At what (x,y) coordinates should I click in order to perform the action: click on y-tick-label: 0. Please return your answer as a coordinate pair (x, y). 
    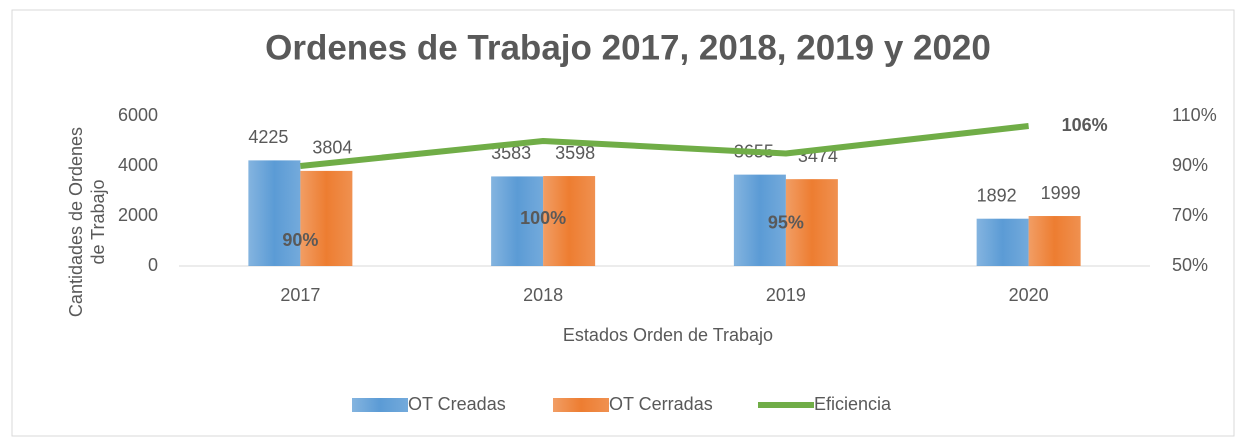
    Looking at the image, I should click on (153, 265).